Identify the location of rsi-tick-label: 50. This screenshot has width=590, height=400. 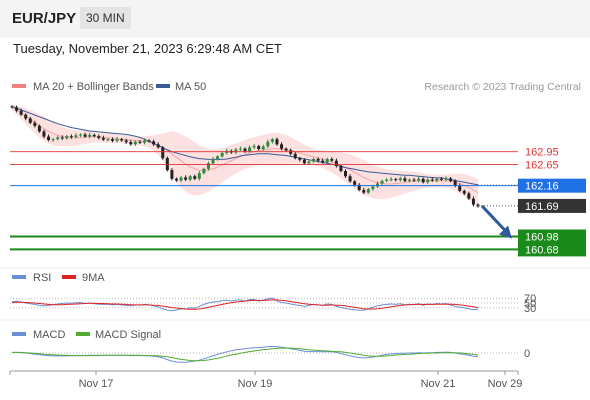
(530, 304).